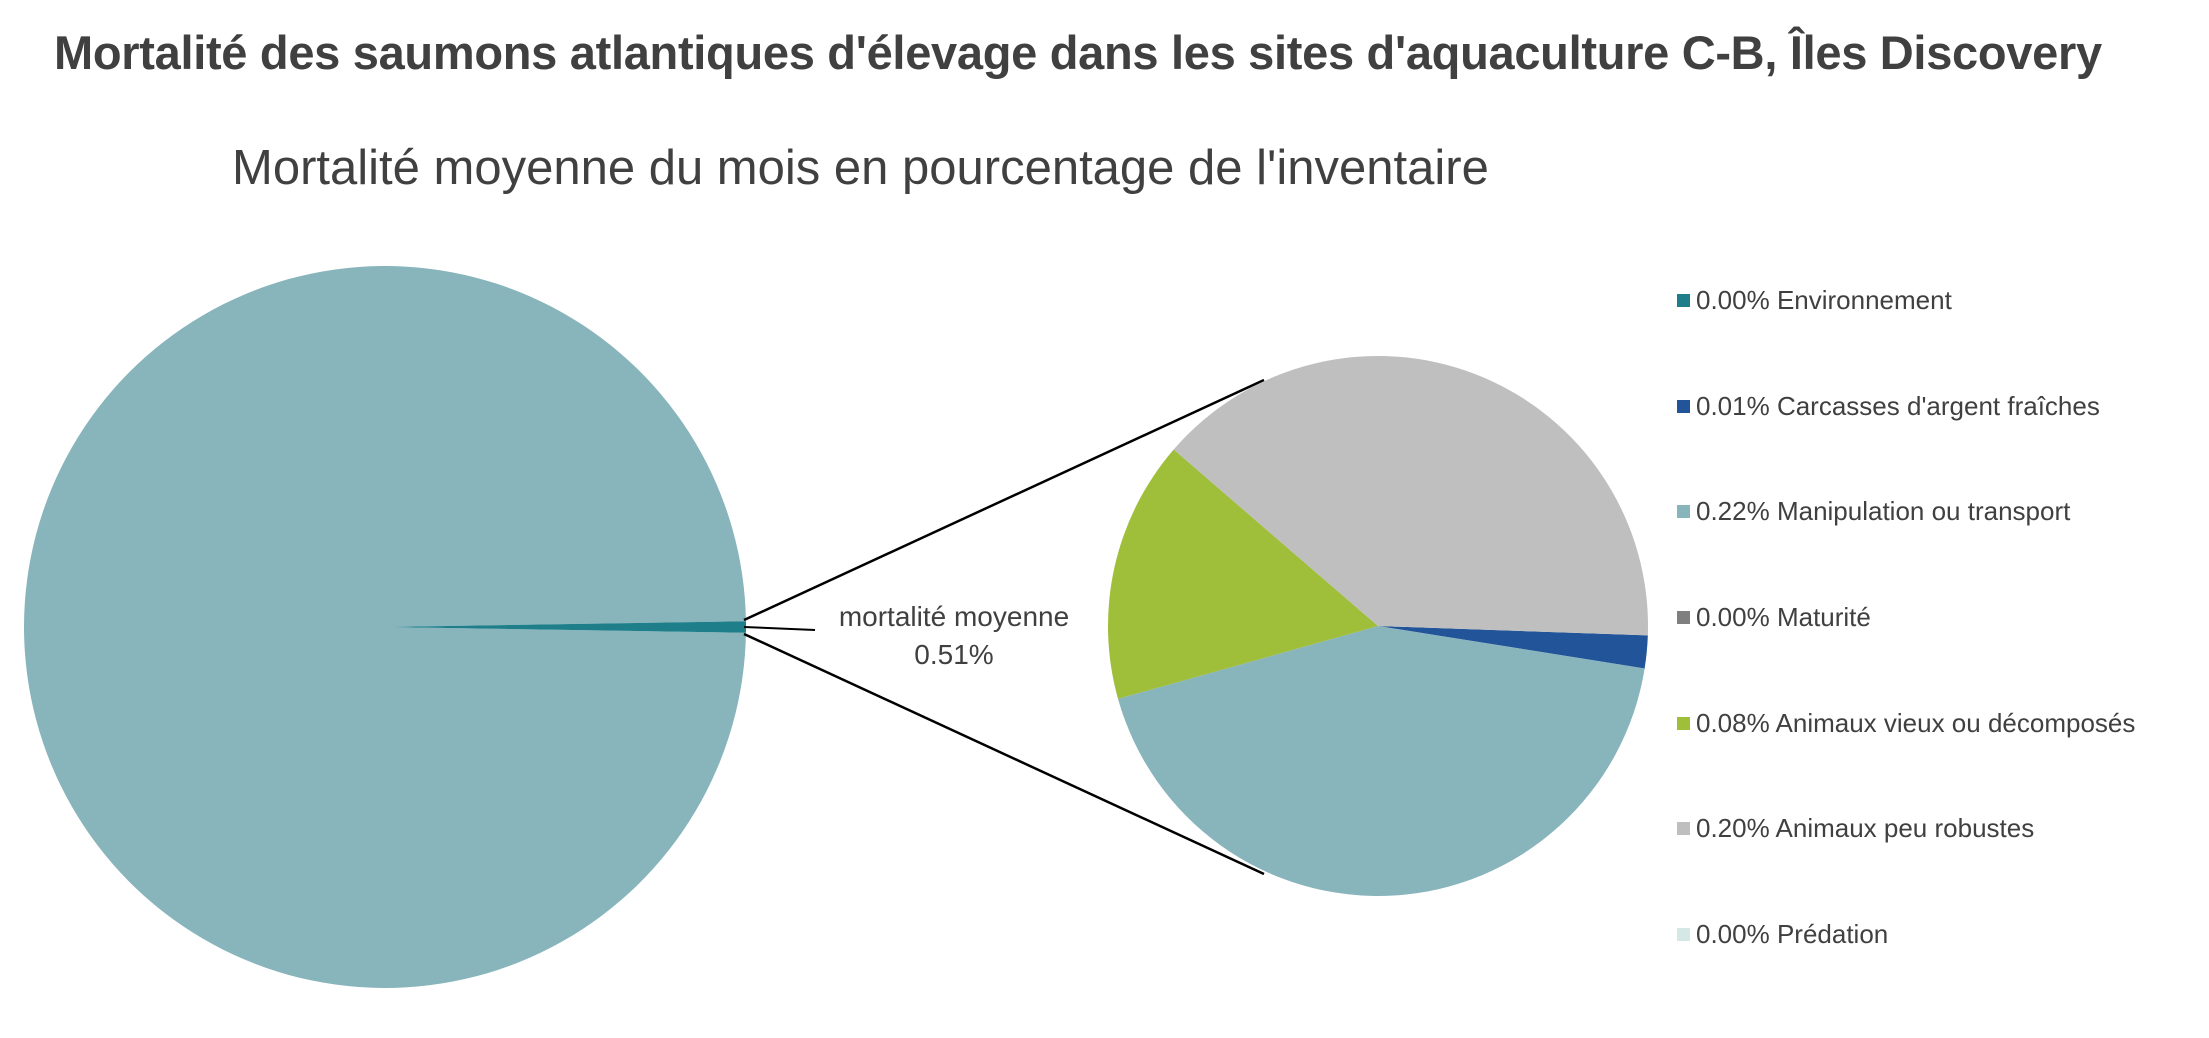 The image size is (2209, 1038). What do you see at coordinates (1004, 500) in the screenshot?
I see `connector-line-top` at bounding box center [1004, 500].